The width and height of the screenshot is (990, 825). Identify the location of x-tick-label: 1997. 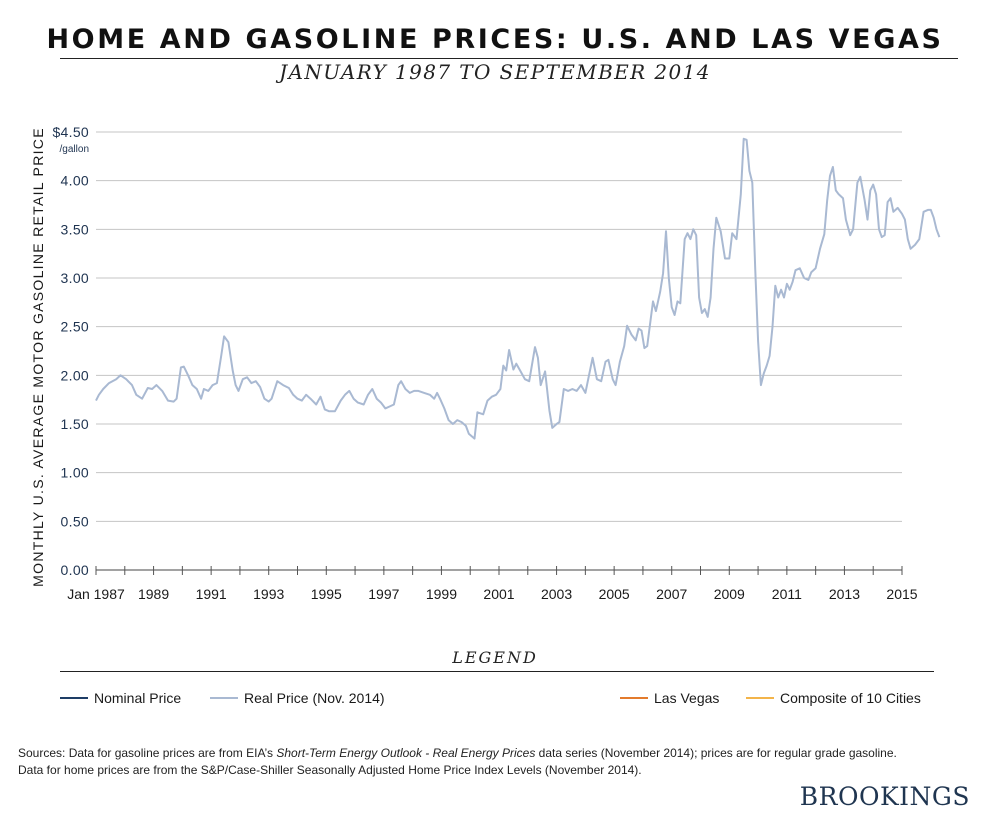
(383, 594).